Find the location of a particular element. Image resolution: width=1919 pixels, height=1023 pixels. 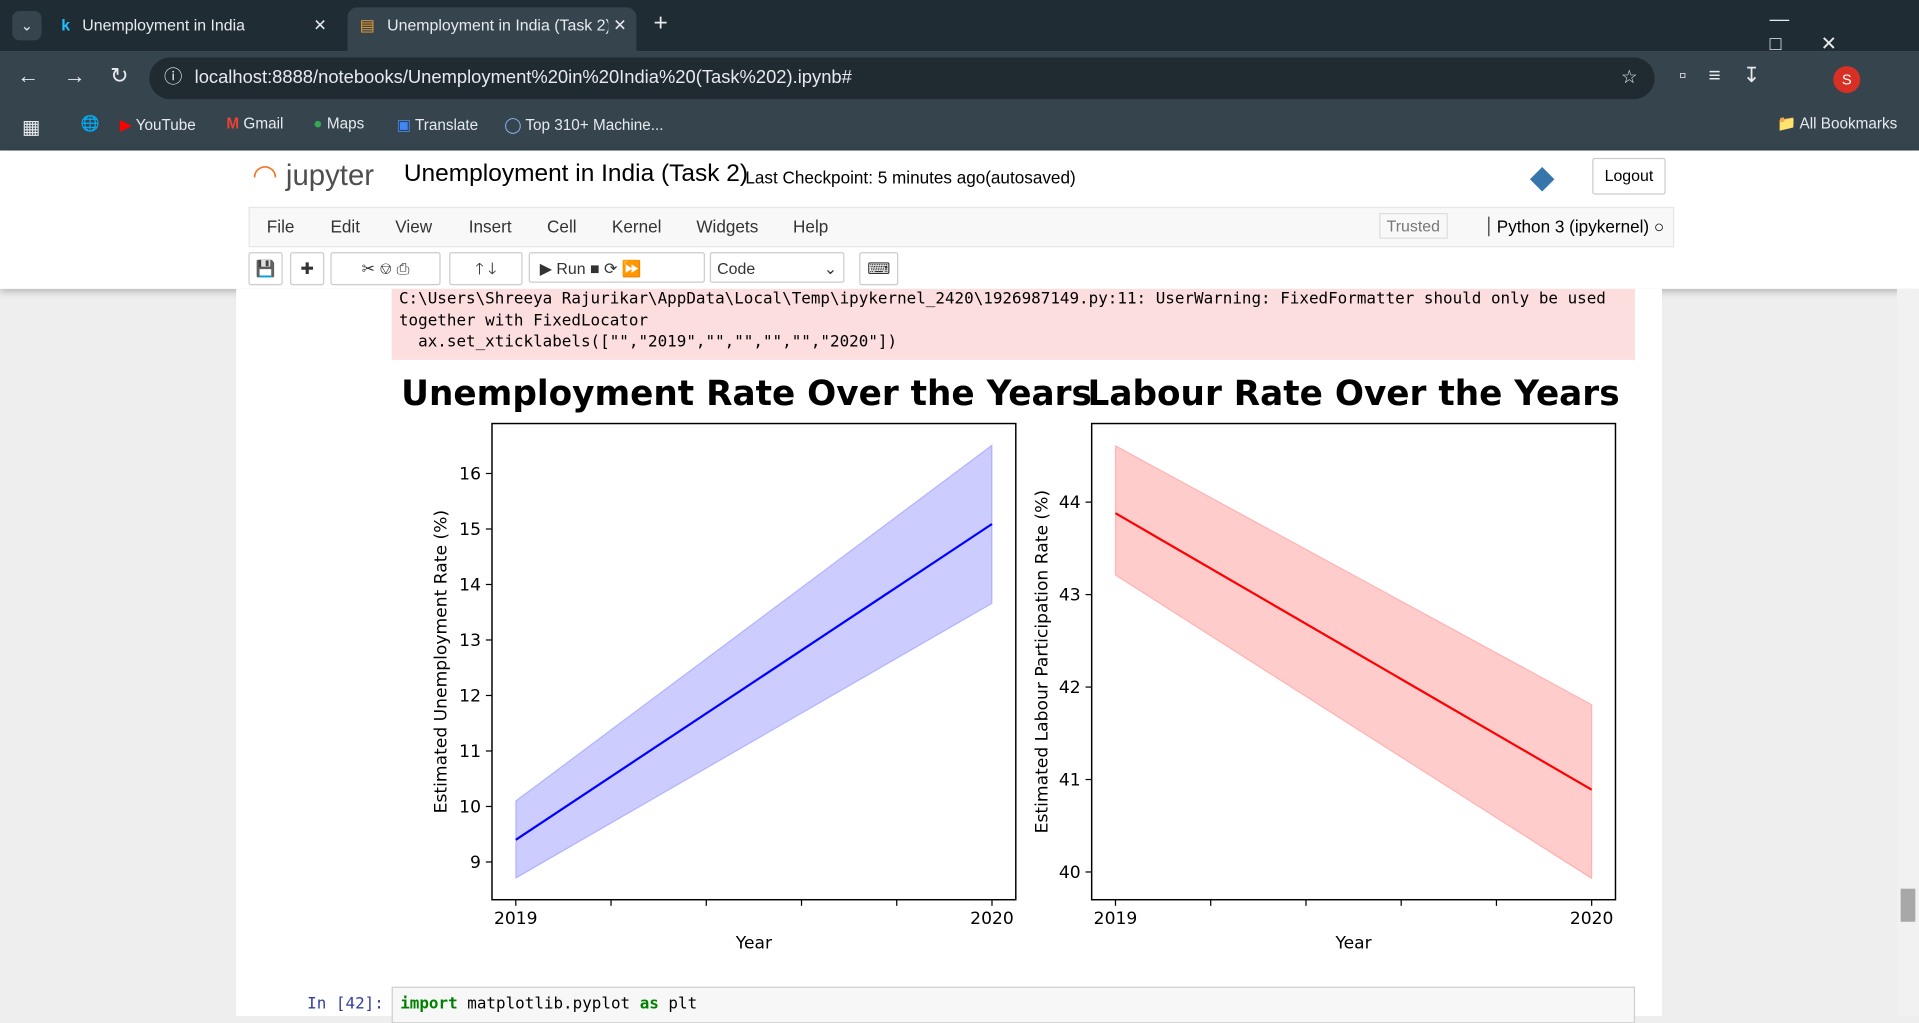

code-token: plt is located at coordinates (683, 1004).